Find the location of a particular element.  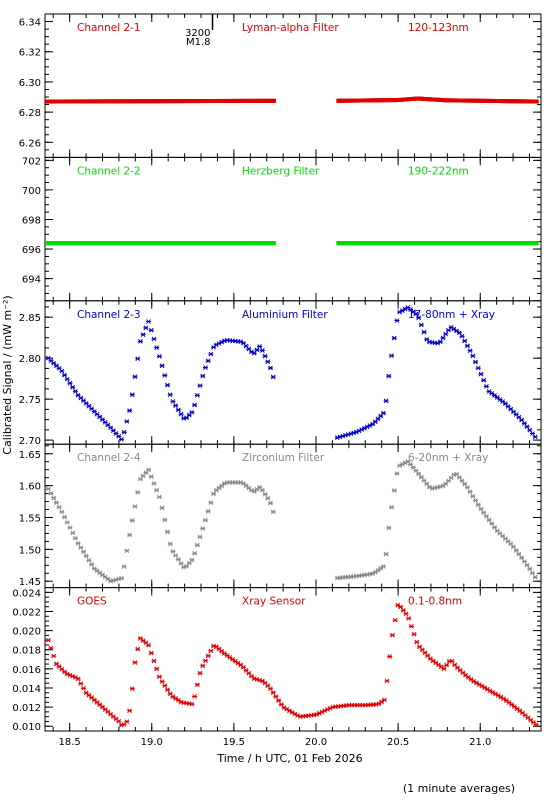

y-tick-label: 0.018 is located at coordinates (26, 651).